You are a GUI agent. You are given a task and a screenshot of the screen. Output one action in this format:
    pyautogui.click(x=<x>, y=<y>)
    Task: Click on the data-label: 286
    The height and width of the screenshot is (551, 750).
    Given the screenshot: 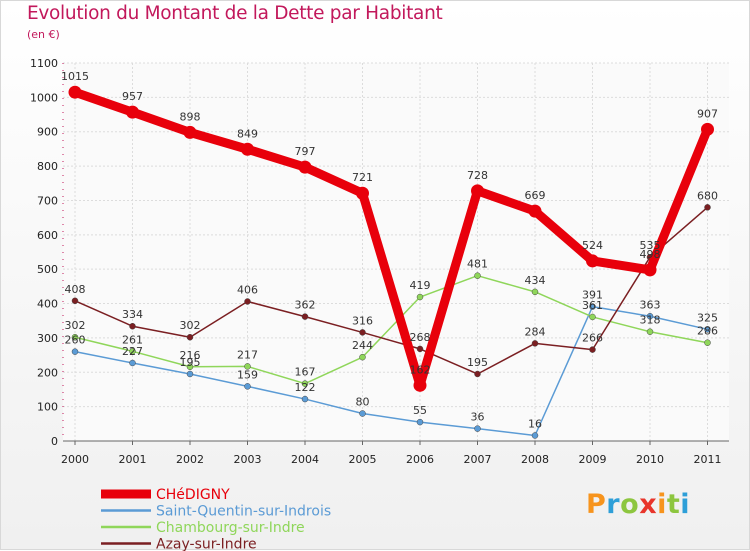 What is the action you would take?
    pyautogui.click(x=707, y=331)
    